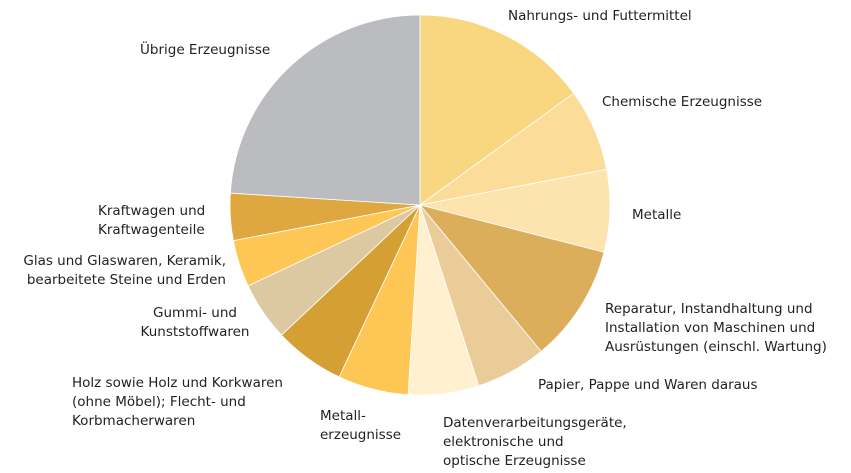  Describe the element at coordinates (648, 385) in the screenshot. I see `slice-label: Papier, Pappe und Waren daraus` at that location.